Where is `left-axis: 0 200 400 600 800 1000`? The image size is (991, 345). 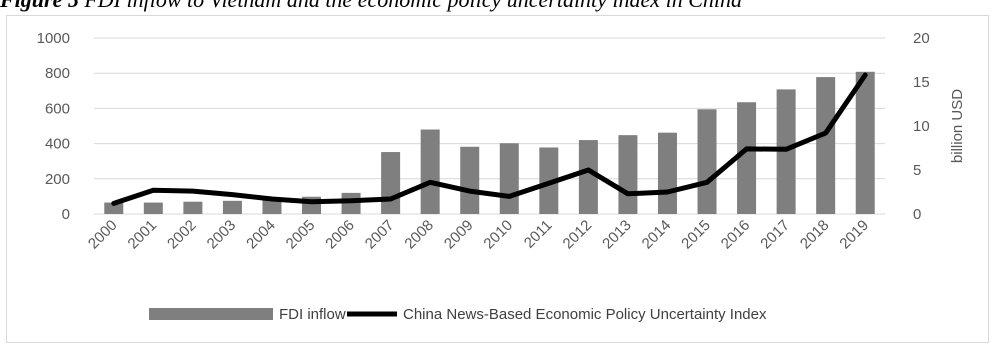 left-axis: 0 200 400 600 800 1000 is located at coordinates (53, 126).